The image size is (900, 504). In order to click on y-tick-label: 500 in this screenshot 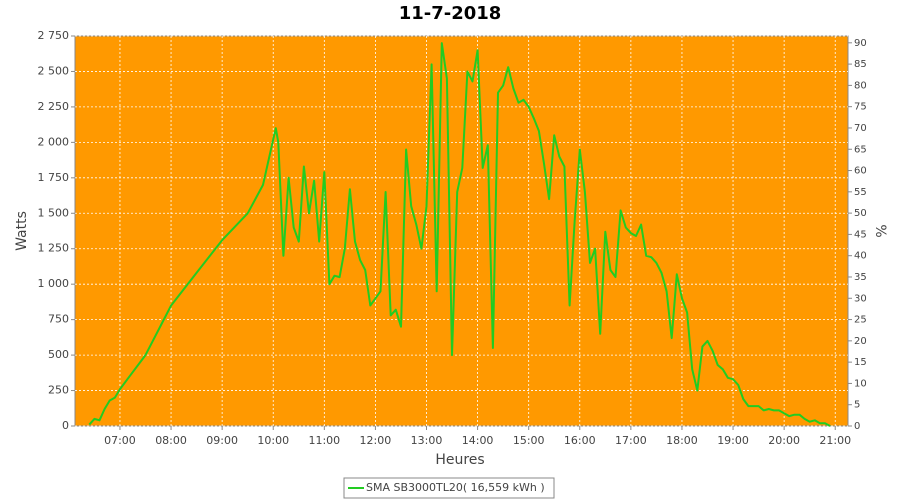, I will do `click(58, 354)`.